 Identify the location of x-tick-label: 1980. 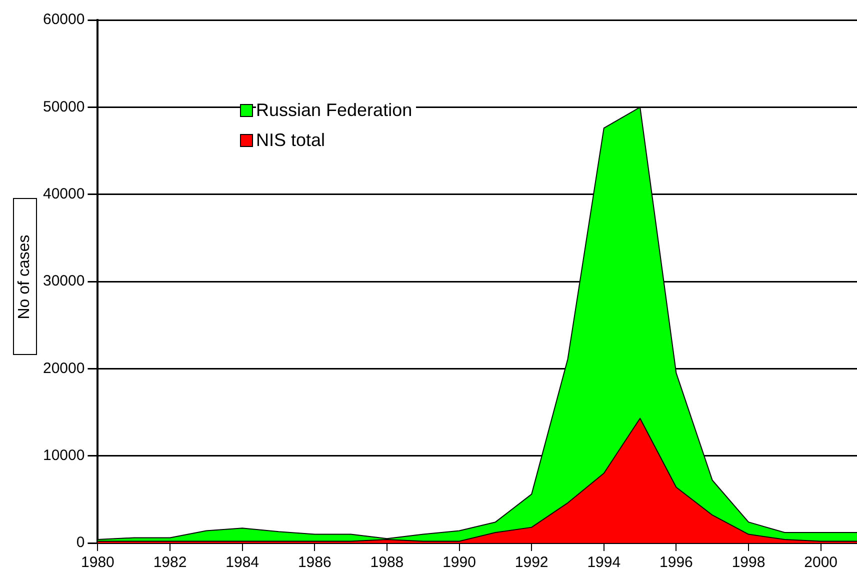
(97, 563).